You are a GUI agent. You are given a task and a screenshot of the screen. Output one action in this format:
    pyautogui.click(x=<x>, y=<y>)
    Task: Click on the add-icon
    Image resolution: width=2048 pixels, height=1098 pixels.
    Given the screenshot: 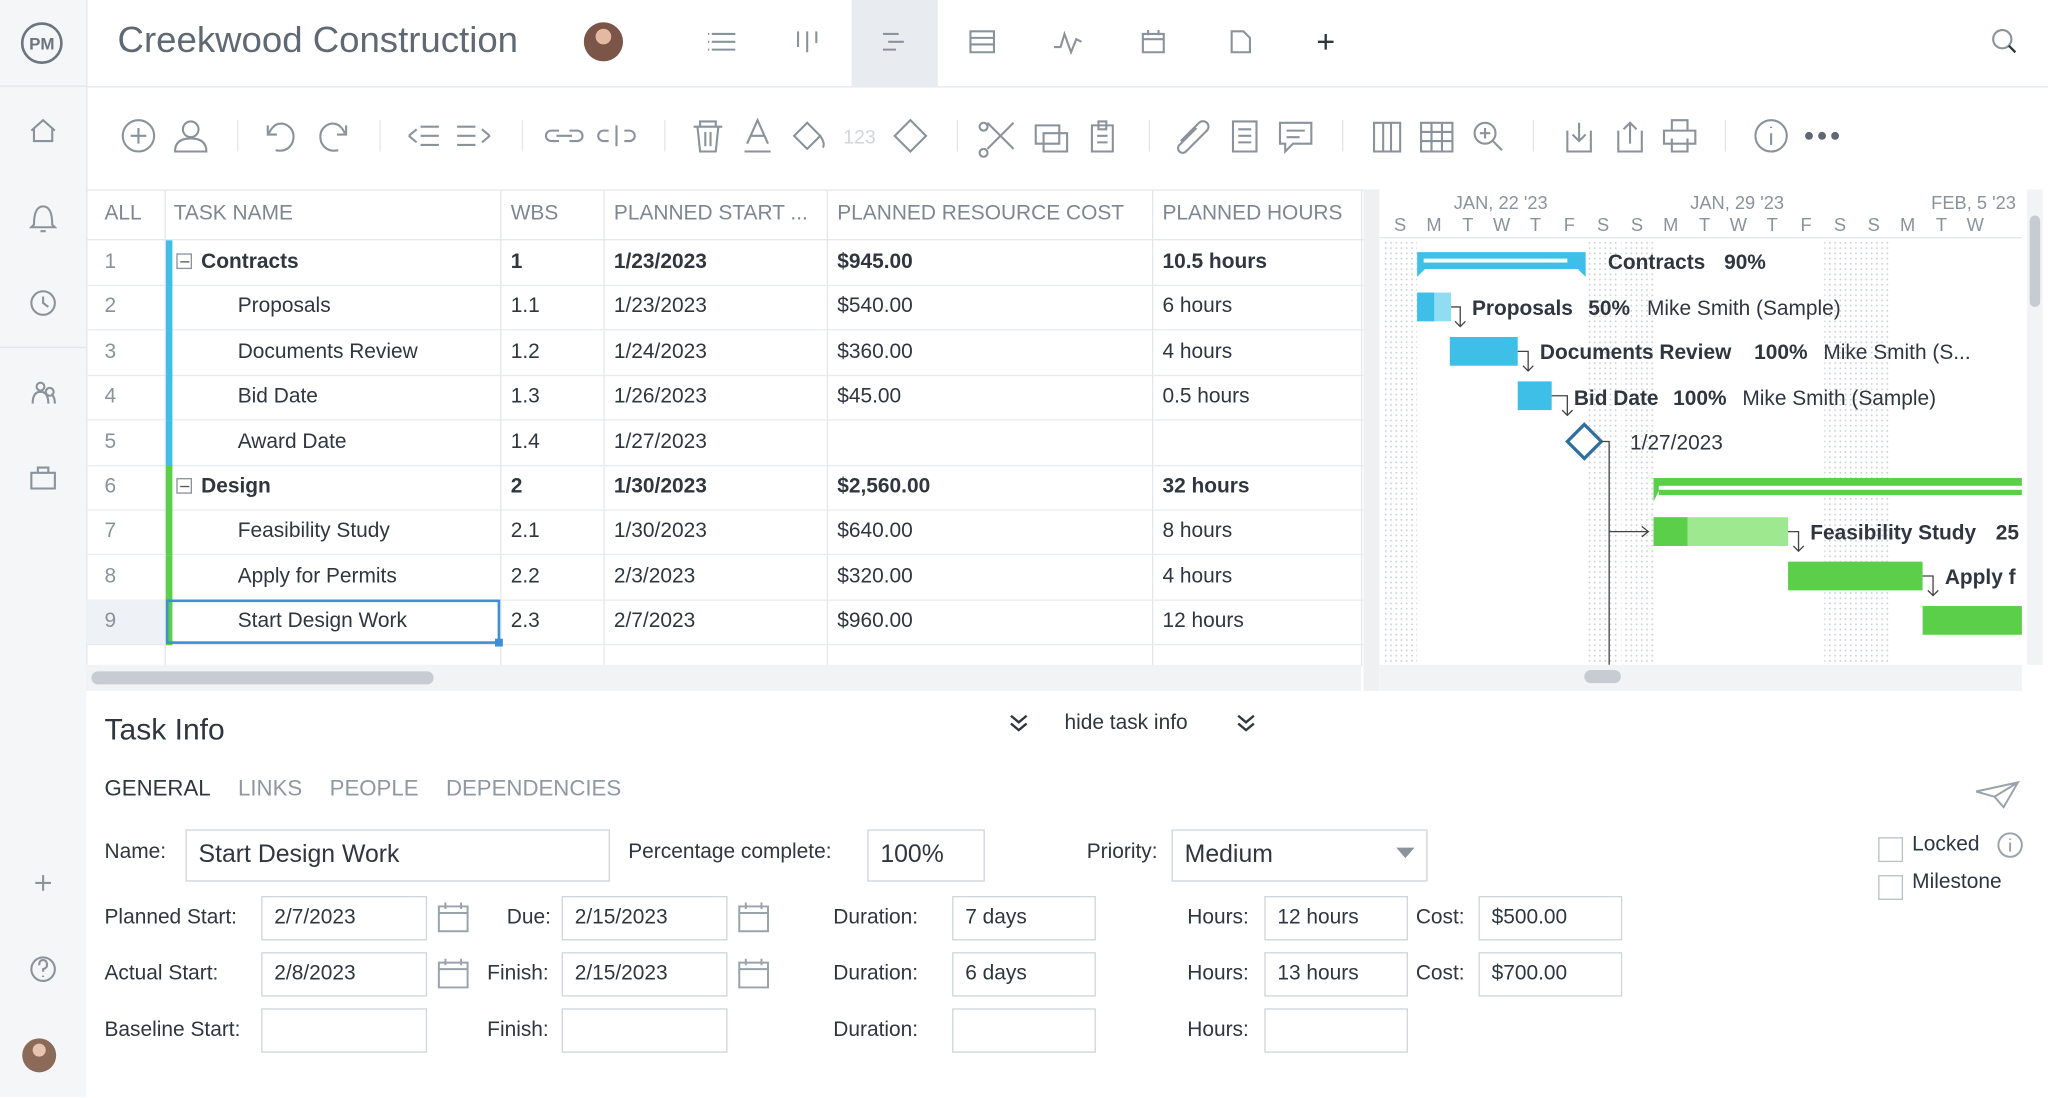 What is the action you would take?
    pyautogui.click(x=43, y=883)
    